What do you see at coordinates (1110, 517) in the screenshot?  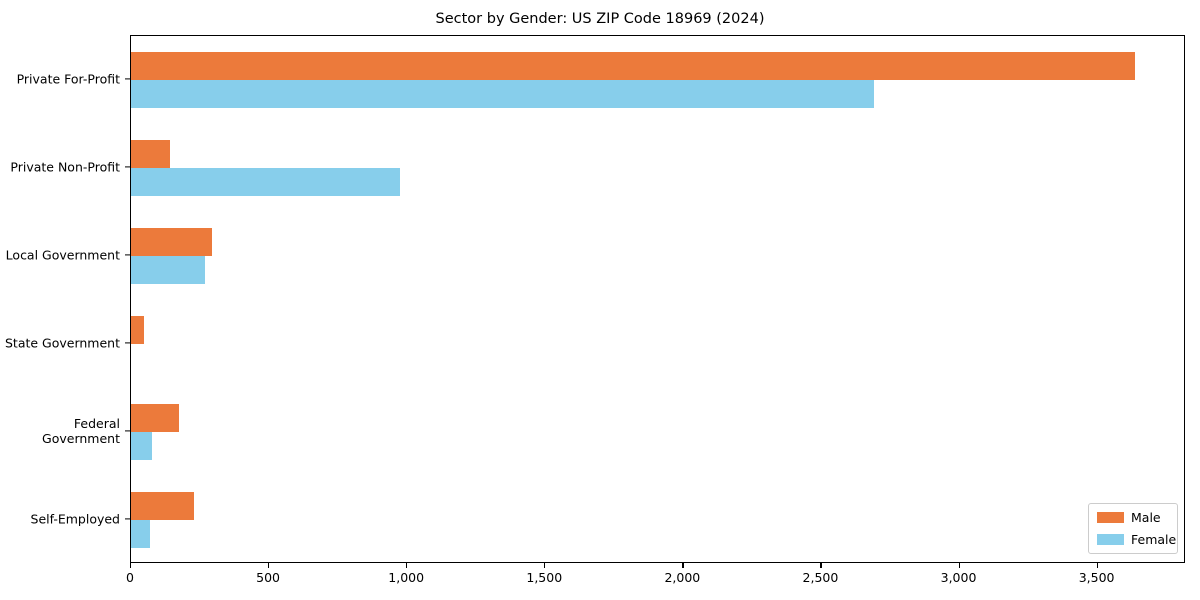 I see `legend-swatch-male` at bounding box center [1110, 517].